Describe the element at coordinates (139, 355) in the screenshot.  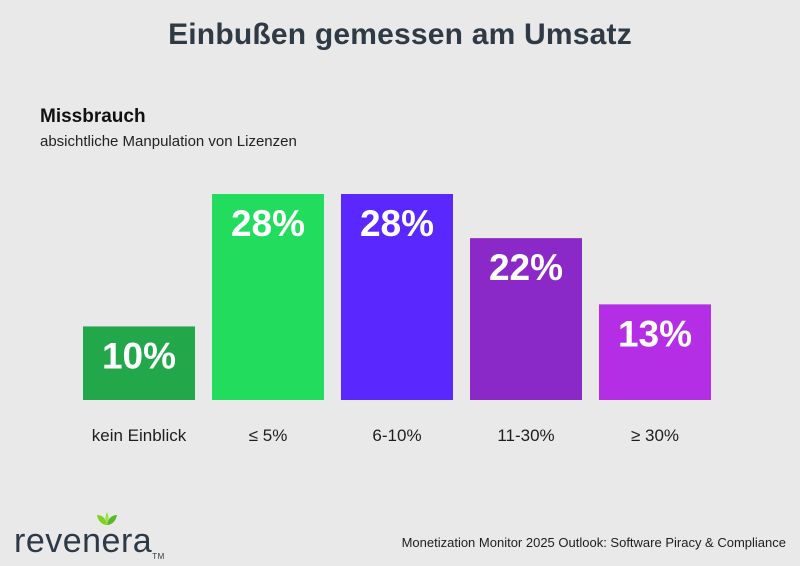
I see `bar-value-label-1: 10%` at that location.